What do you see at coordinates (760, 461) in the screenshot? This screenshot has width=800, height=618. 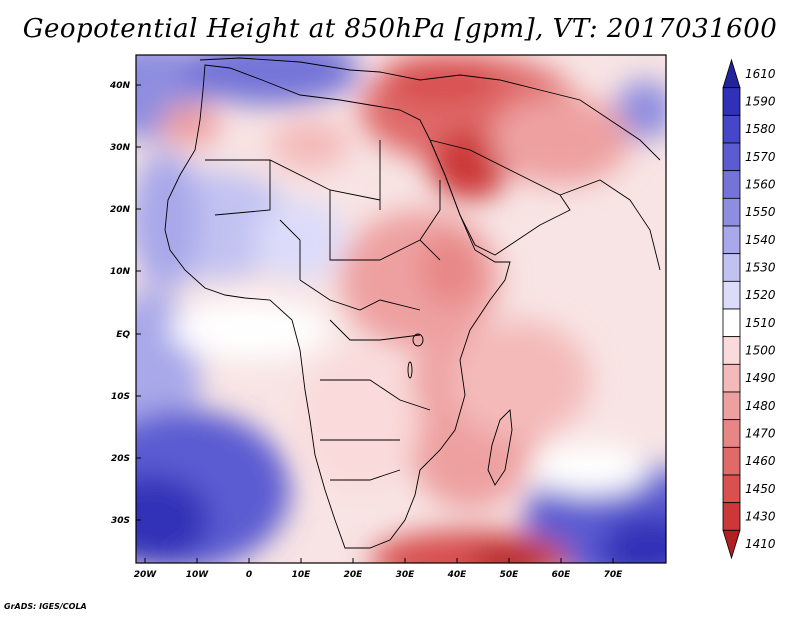 I see `colorbar-label: 1460` at bounding box center [760, 461].